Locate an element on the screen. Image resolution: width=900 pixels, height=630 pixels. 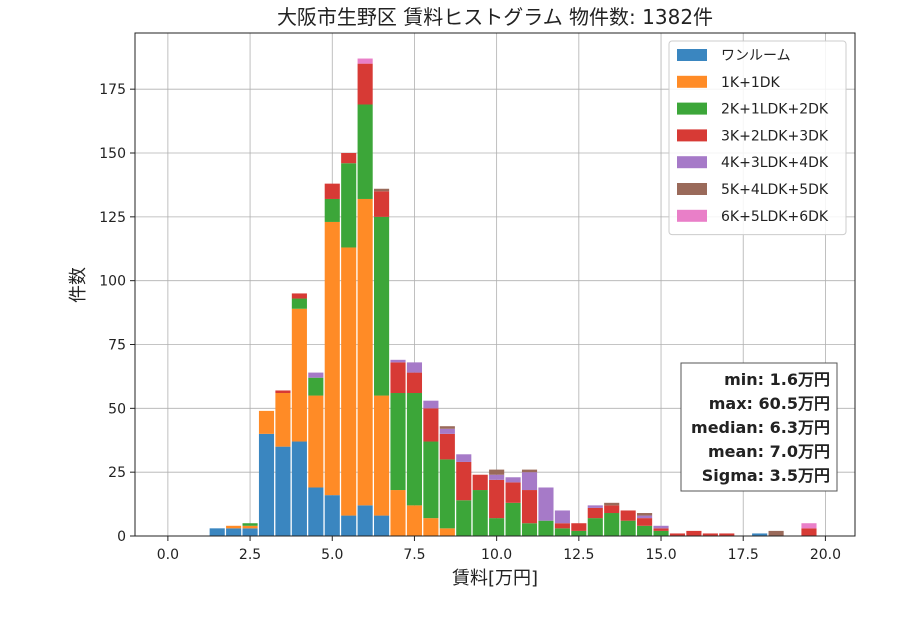
legend-box is located at coordinates (757, 138).